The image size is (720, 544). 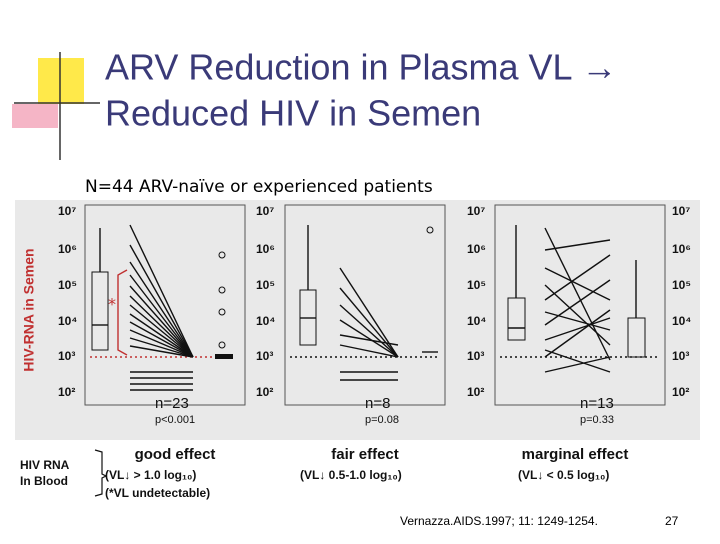 I want to click on blood-label: HIV RNA, so click(x=45, y=465).